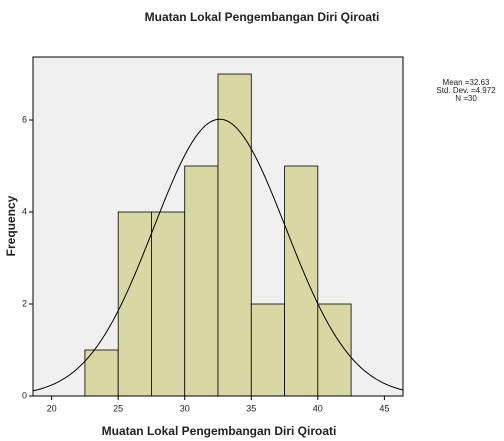 The image size is (504, 441). I want to click on x-tick-label: 40, so click(318, 408).